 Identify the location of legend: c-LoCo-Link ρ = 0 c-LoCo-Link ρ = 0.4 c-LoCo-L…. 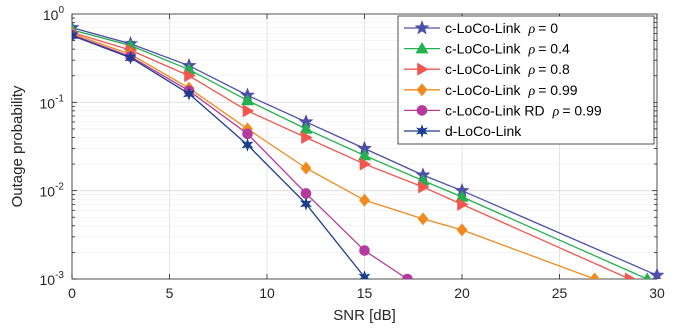
(526, 80).